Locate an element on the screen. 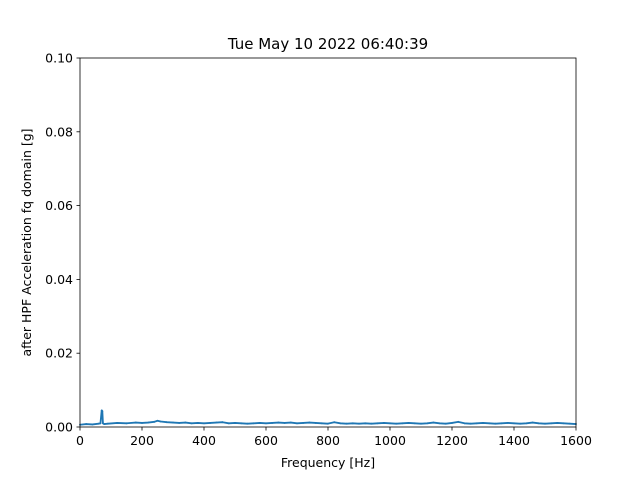 The width and height of the screenshot is (640, 480). x-tick-label: 800 is located at coordinates (328, 440).